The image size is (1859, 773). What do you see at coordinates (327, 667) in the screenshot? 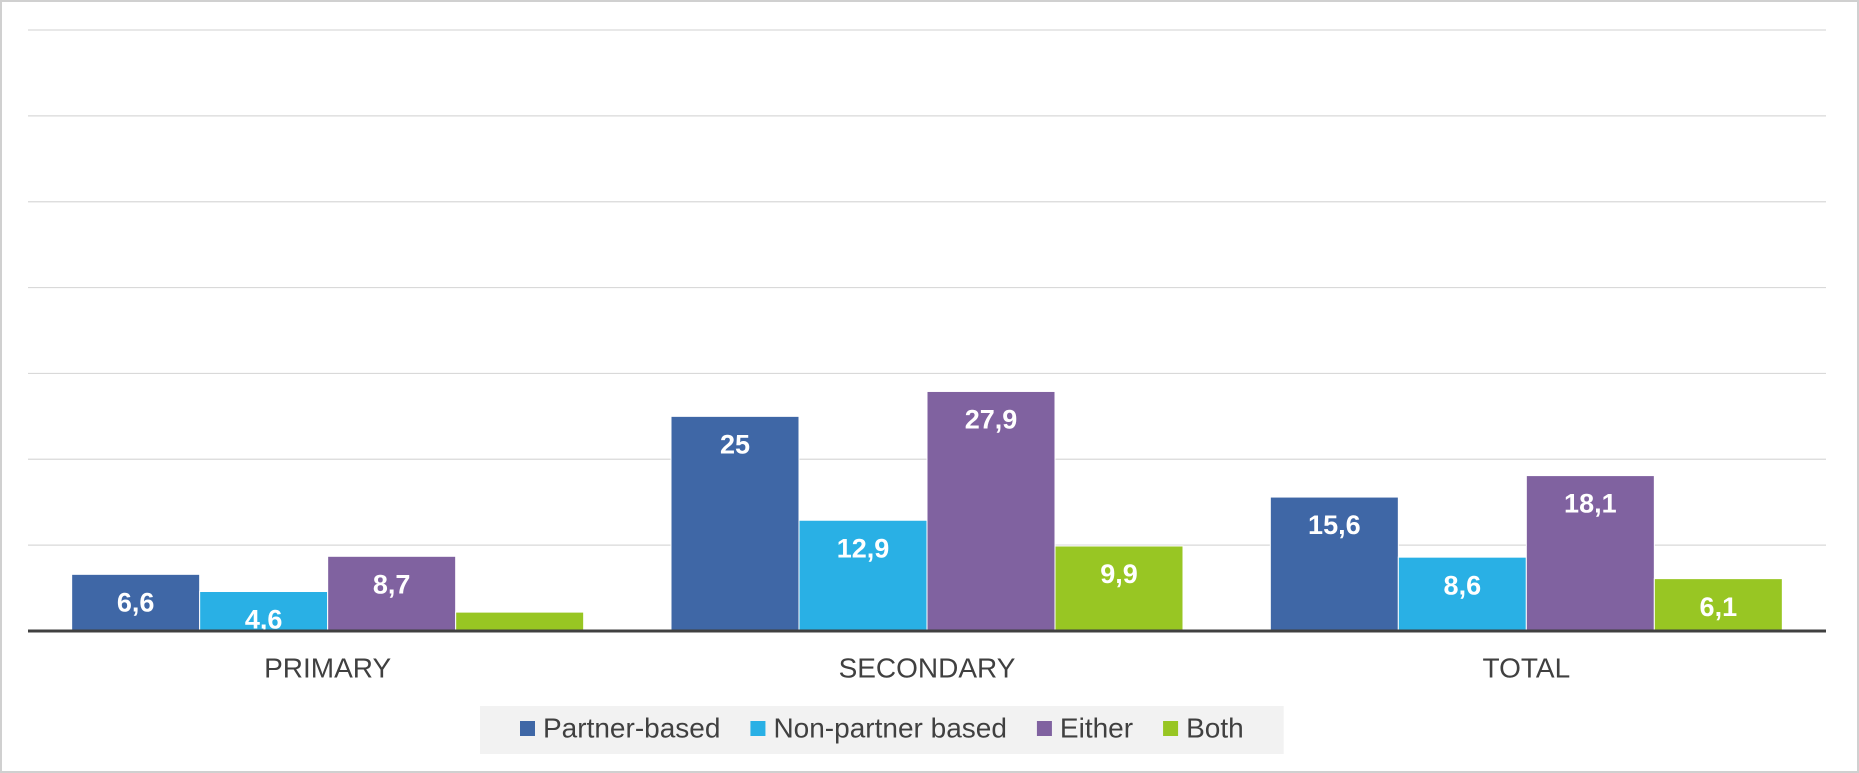
I see `x-tick-label: PRIMARY` at bounding box center [327, 667].